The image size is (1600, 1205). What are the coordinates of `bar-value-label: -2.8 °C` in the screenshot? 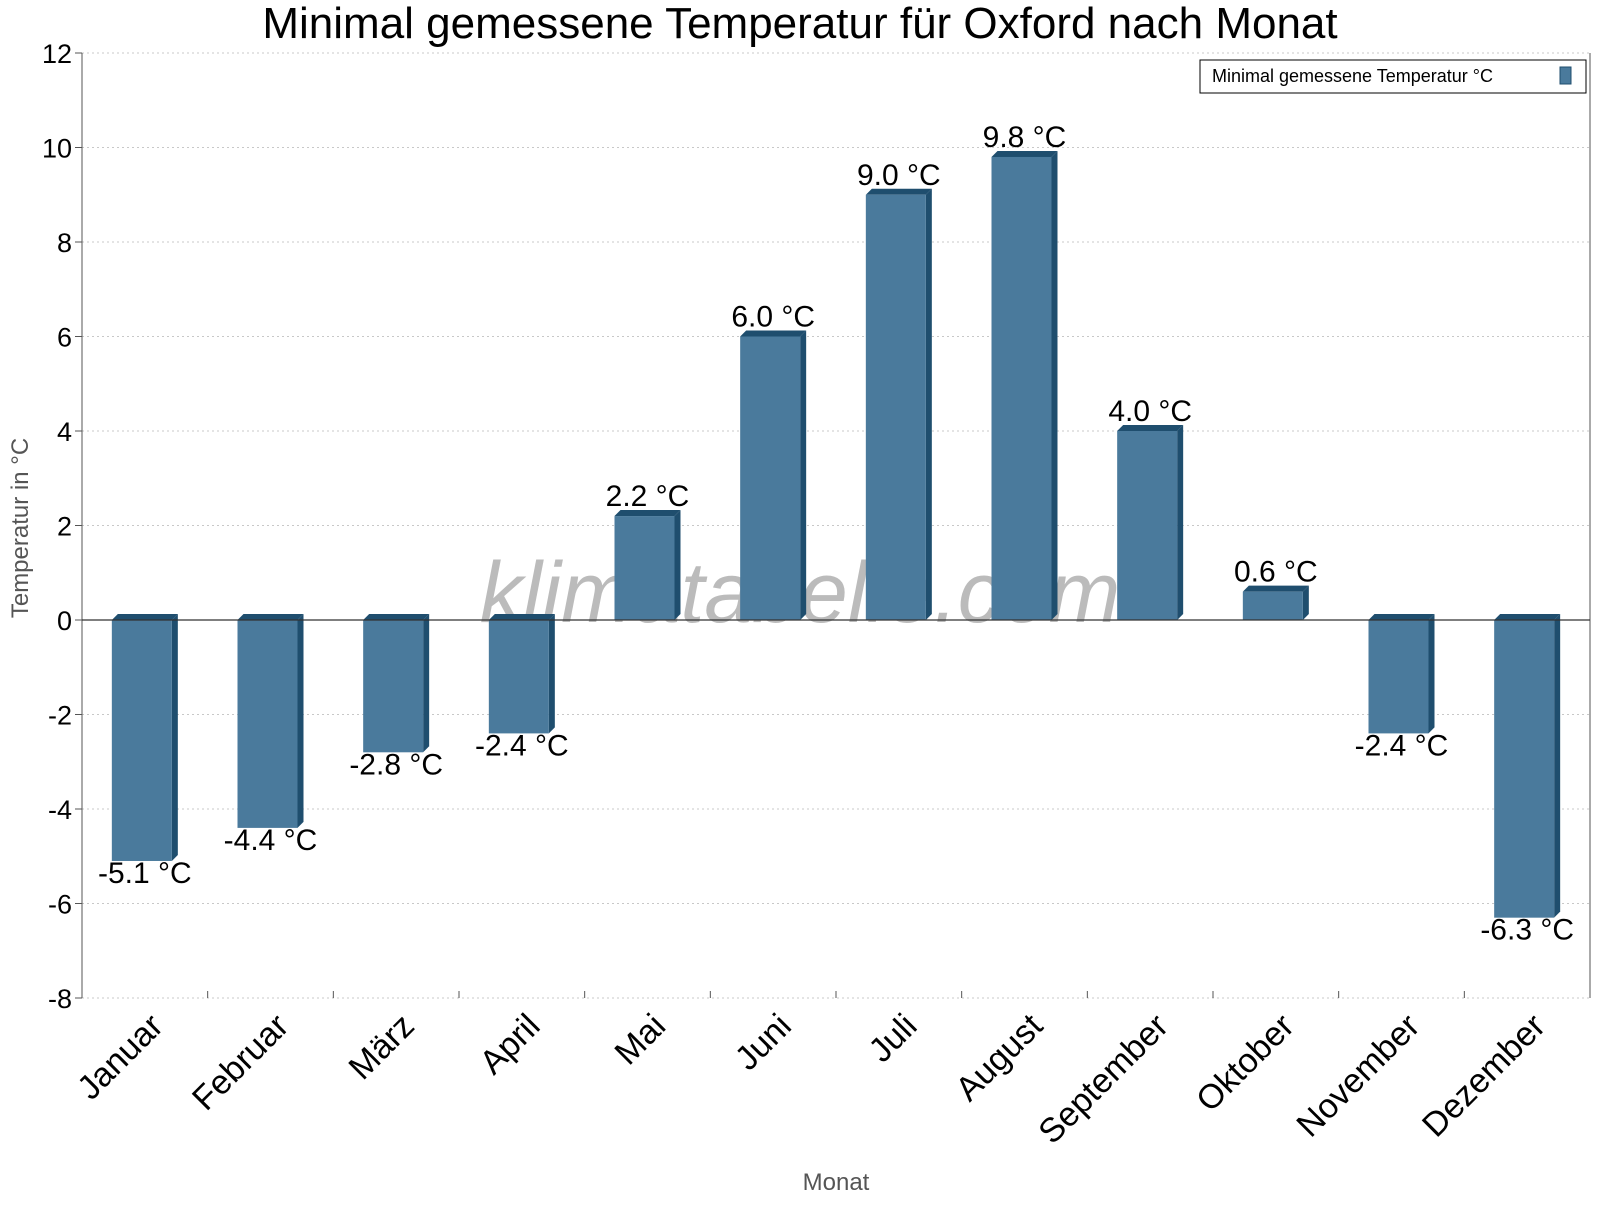 It's located at (396, 764).